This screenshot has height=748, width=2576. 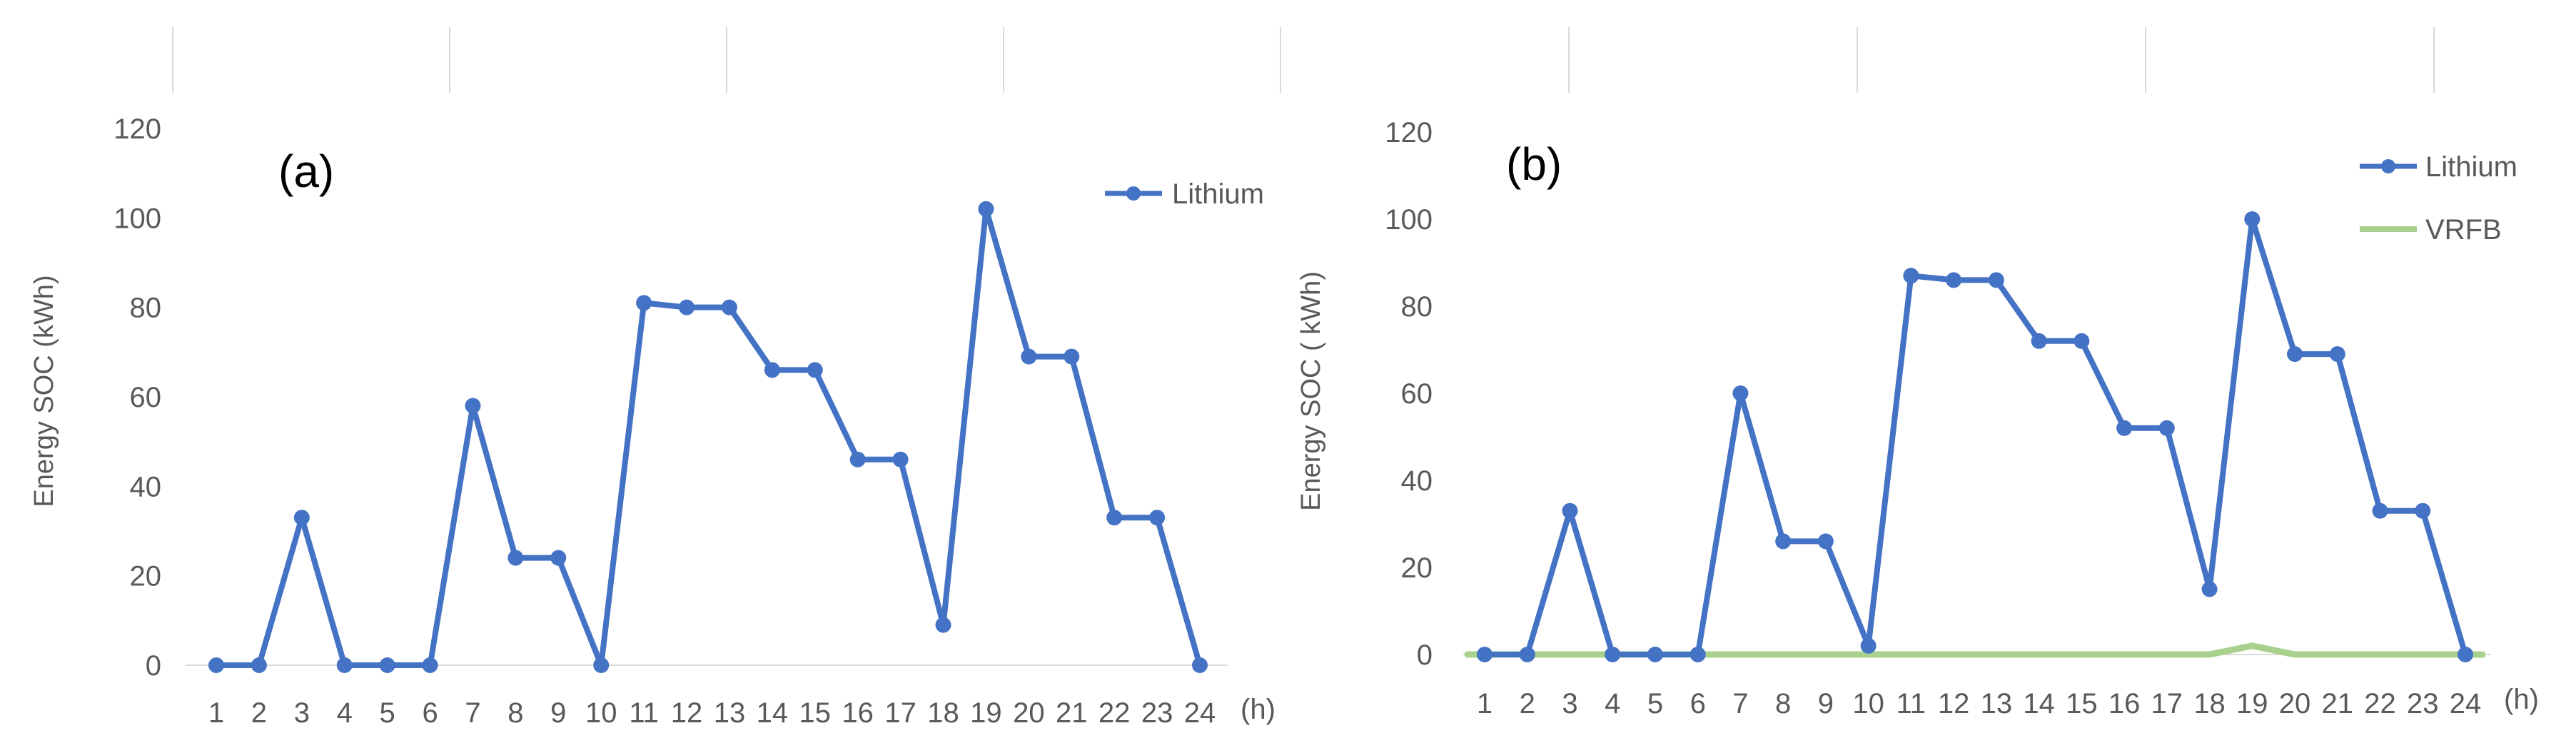 What do you see at coordinates (2471, 167) in the screenshot?
I see `legend-label-lithium-b: Lithium` at bounding box center [2471, 167].